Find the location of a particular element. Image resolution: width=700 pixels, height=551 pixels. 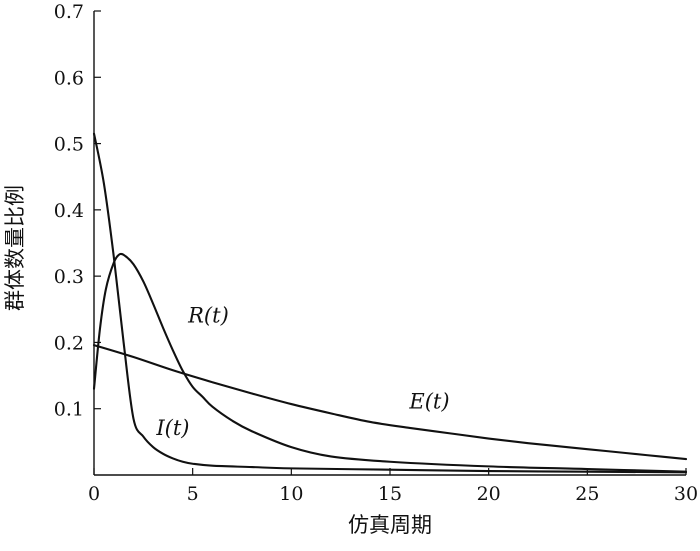

y-tick-label: 0.4 is located at coordinates (69, 211).